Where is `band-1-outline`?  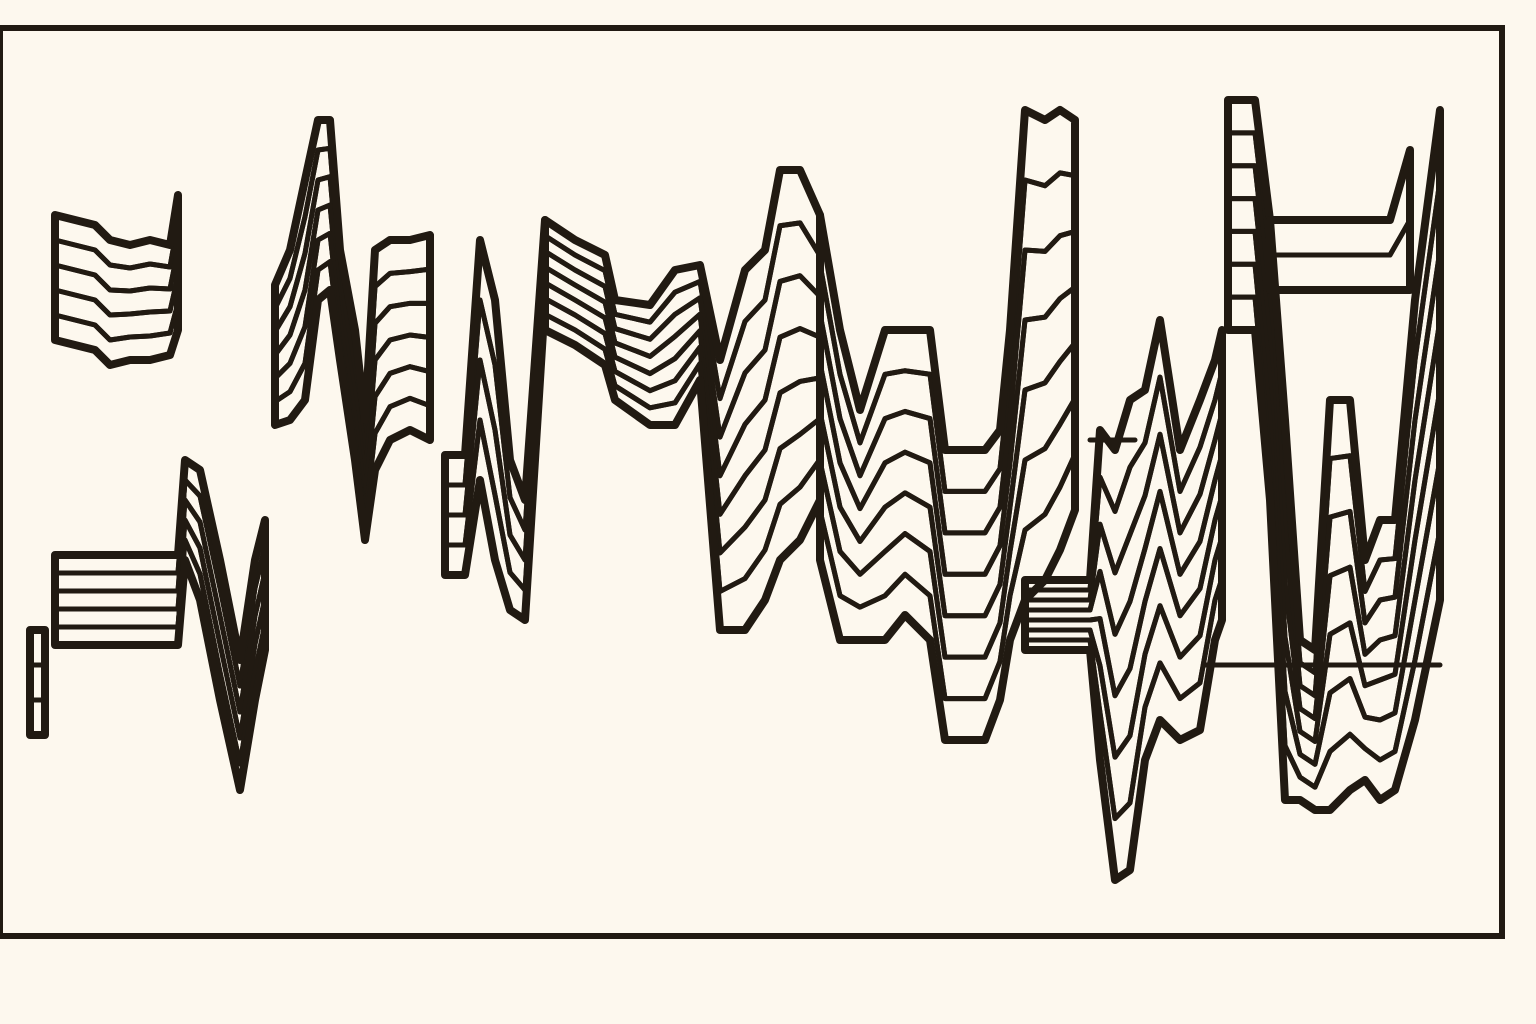 band-1-outline is located at coordinates (37, 682).